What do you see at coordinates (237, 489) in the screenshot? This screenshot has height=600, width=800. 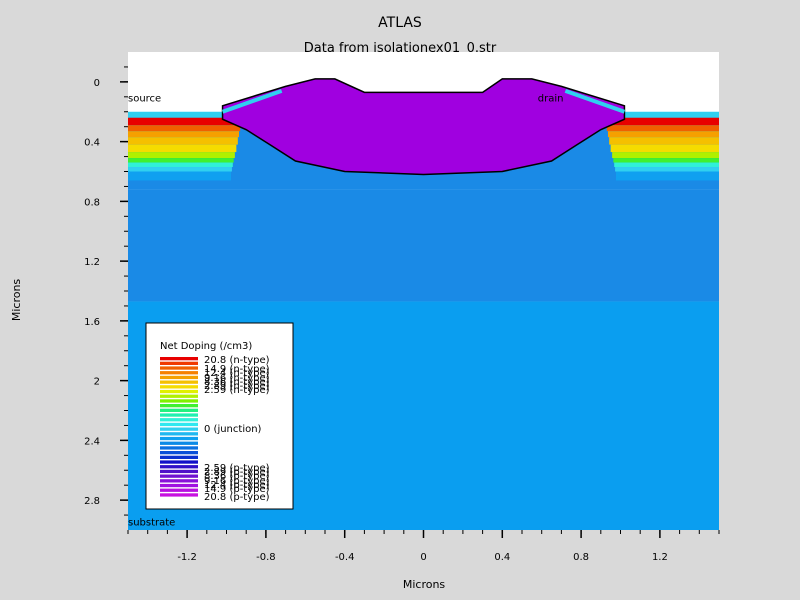 I see `legend-entry: 14.9 (p-type)` at bounding box center [237, 489].